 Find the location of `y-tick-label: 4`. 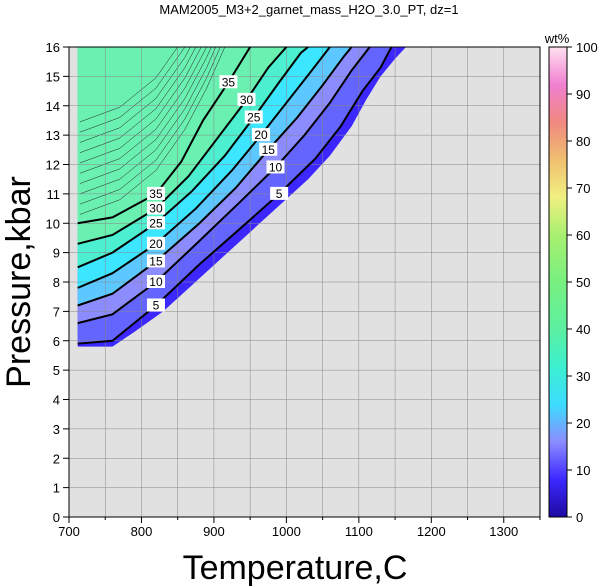

y-tick-label: 4 is located at coordinates (56, 400).